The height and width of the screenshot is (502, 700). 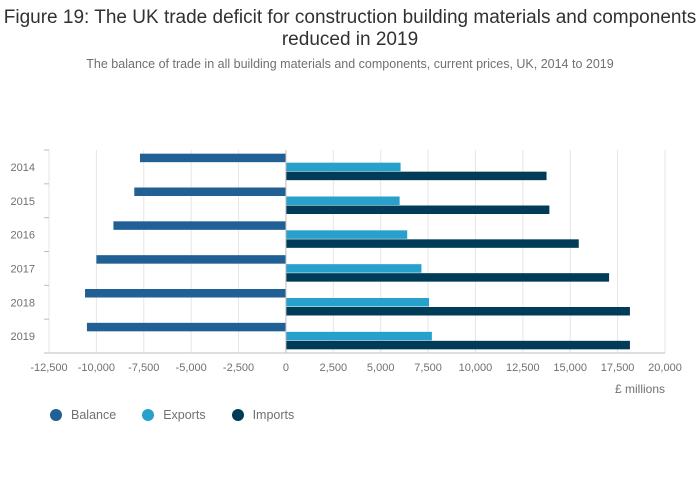 I want to click on bar-exports-2014, so click(x=343, y=167).